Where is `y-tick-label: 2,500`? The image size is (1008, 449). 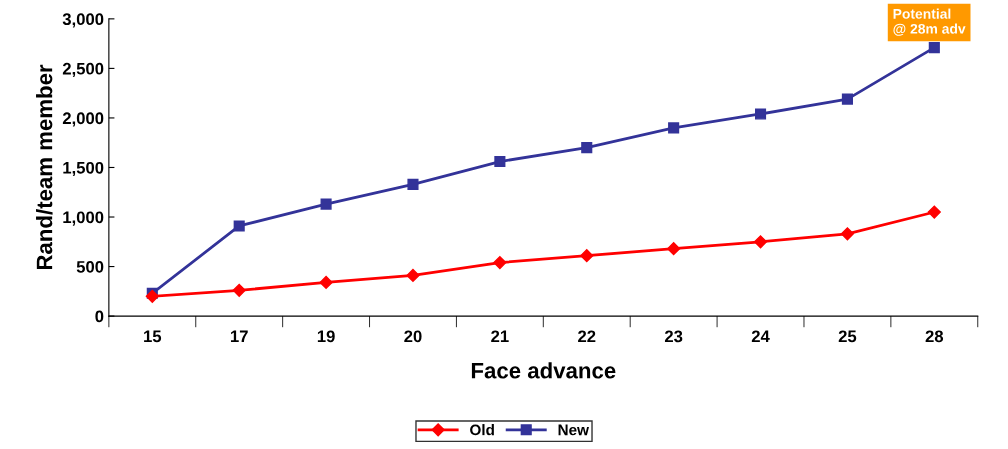
y-tick-label: 2,500 is located at coordinates (83, 70).